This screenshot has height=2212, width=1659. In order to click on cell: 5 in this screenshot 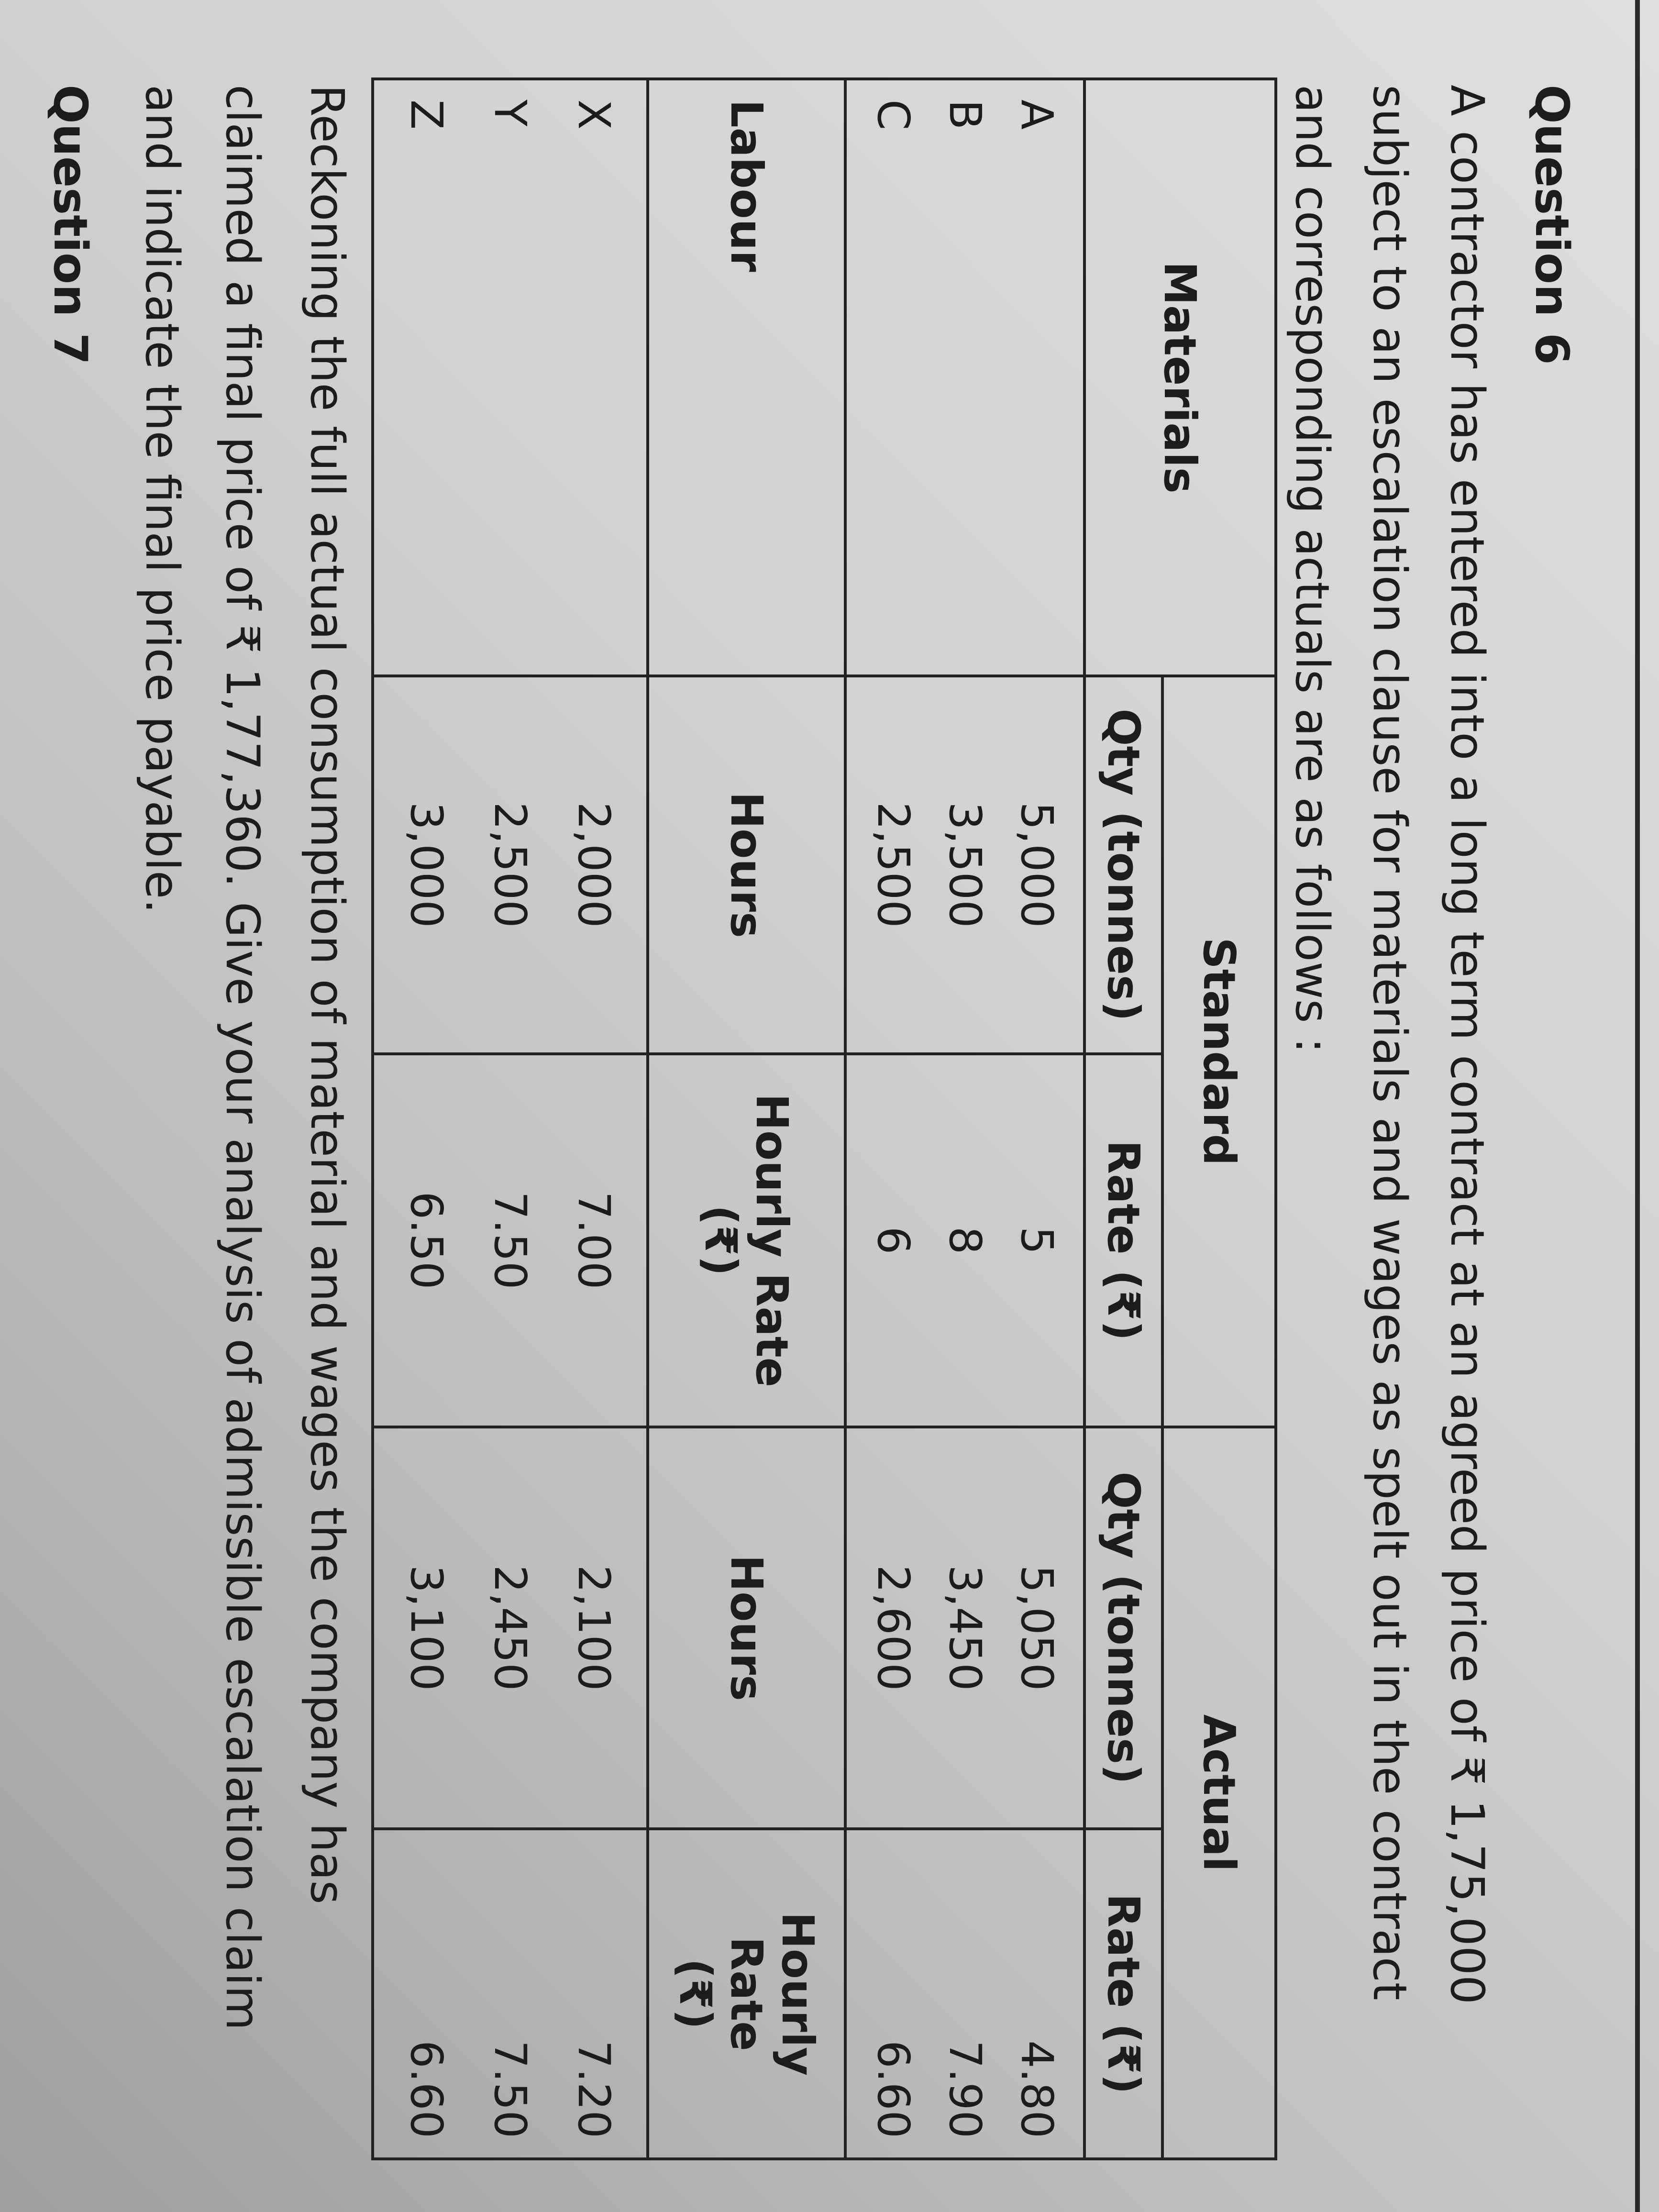, I will do `click(1036, 1240)`.